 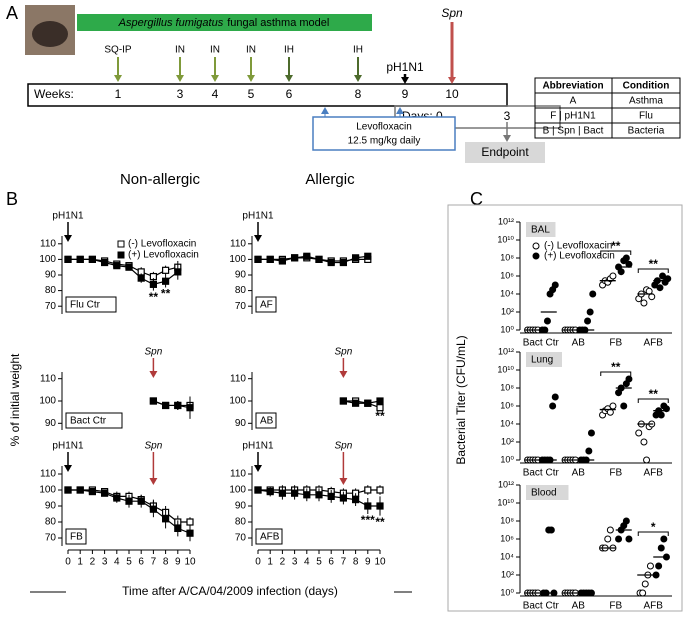 I want to click on y-axis-label: % of initial weight, so click(x=15, y=399).